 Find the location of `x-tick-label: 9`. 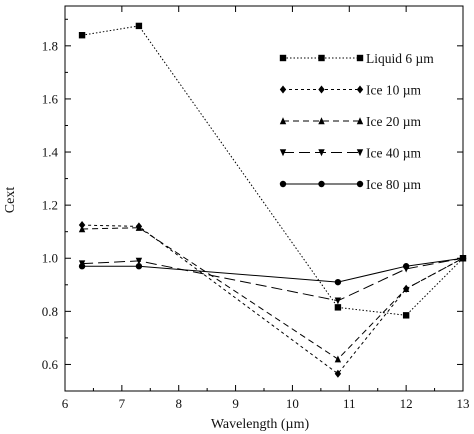

x-tick-label: 9 is located at coordinates (235, 403).